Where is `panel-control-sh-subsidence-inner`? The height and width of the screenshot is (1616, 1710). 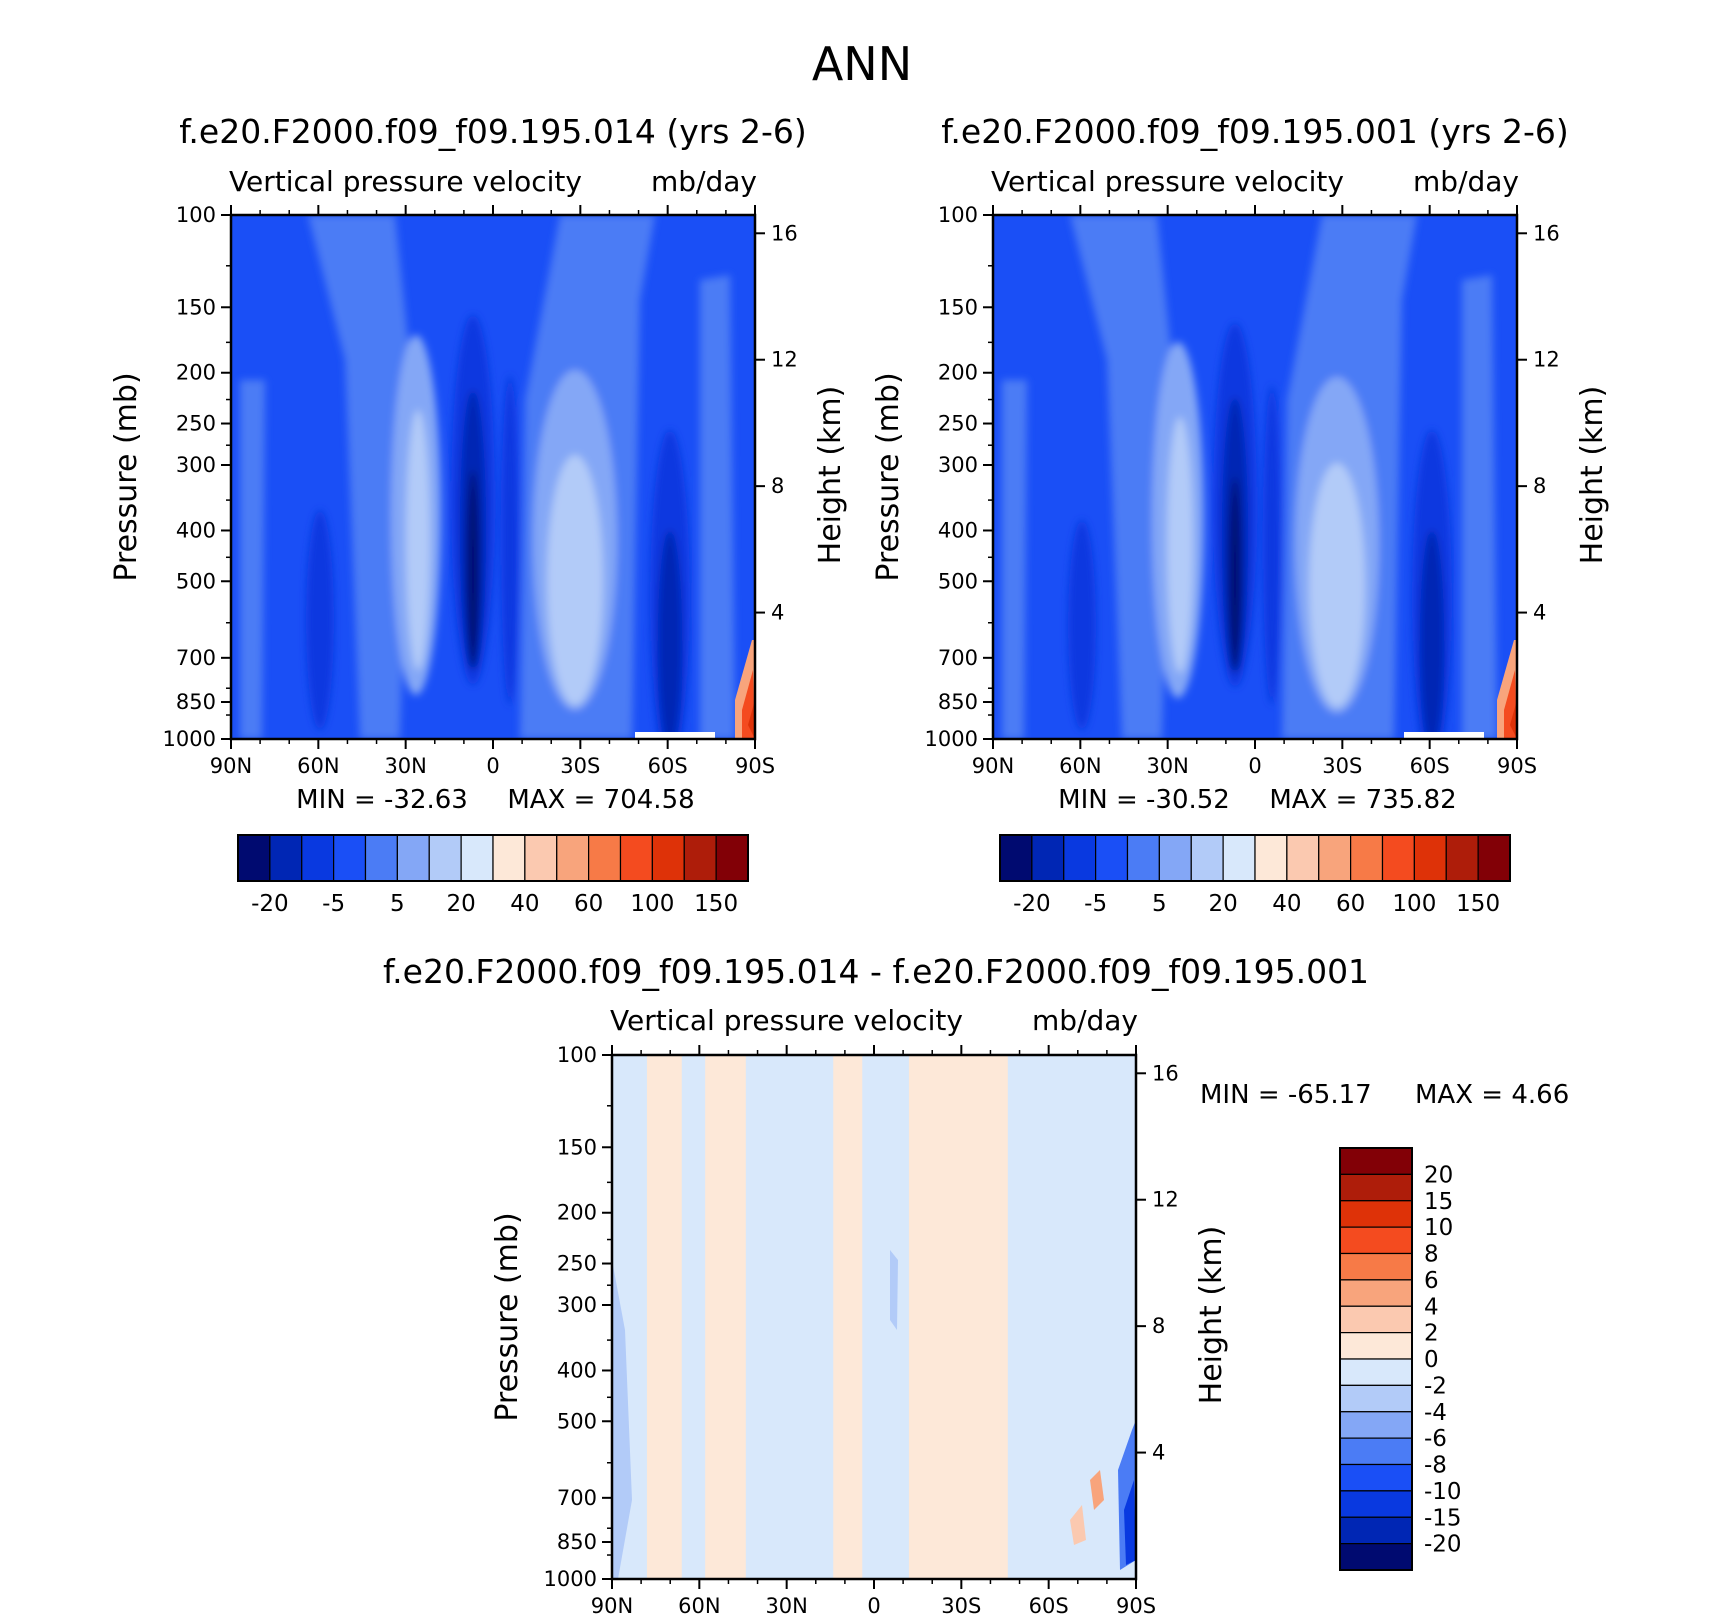 panel-control-sh-subsidence-inner is located at coordinates (1337, 585).